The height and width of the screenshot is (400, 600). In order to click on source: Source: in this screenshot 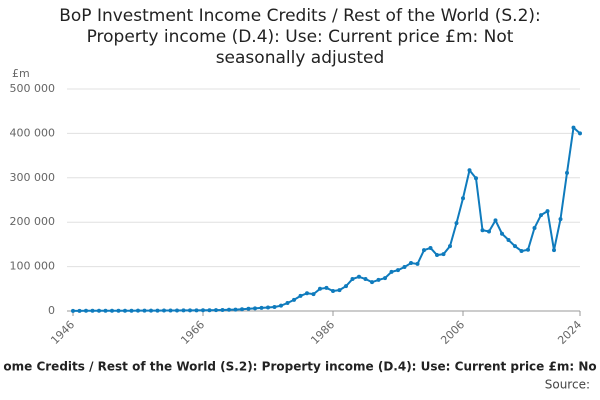, I will do `click(567, 385)`.